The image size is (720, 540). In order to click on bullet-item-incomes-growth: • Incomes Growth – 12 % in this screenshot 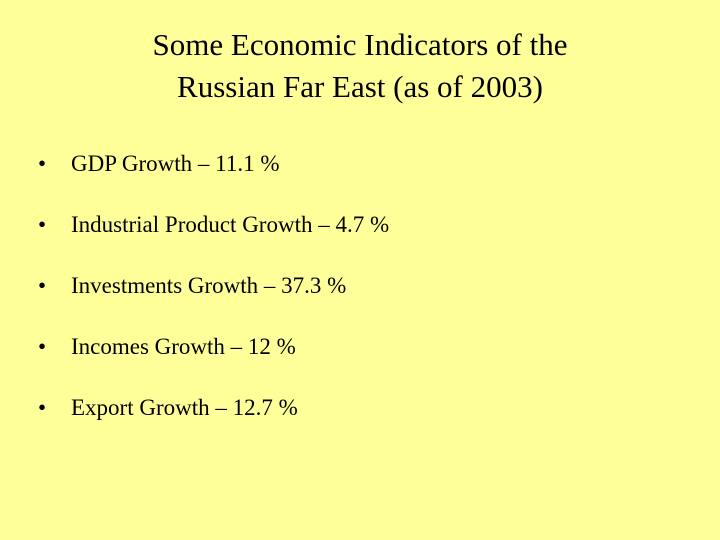, I will do `click(360, 357)`.